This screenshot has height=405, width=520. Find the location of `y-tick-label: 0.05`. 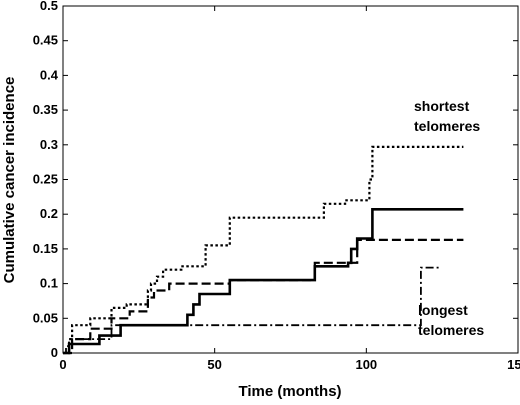

y-tick-label: 0.05 is located at coordinates (45, 317).